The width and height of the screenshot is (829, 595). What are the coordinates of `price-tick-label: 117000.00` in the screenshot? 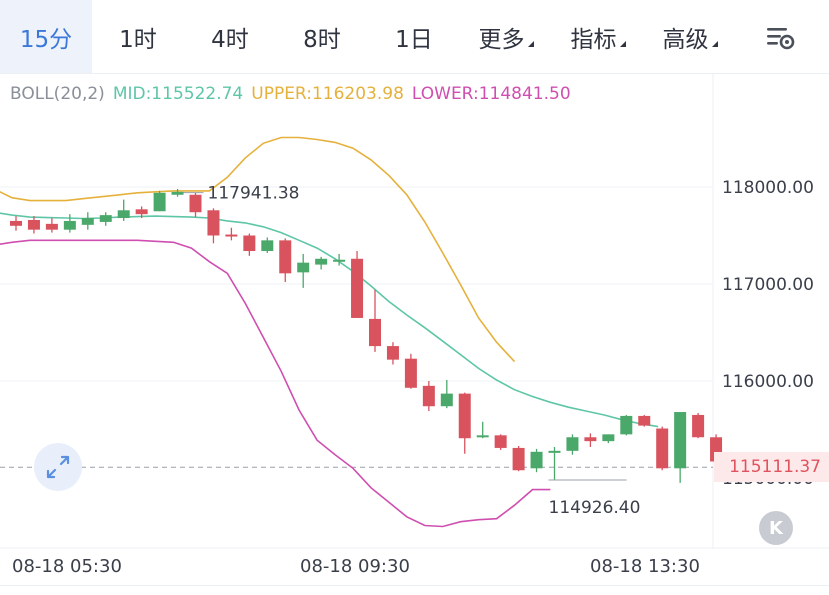 It's located at (768, 285).